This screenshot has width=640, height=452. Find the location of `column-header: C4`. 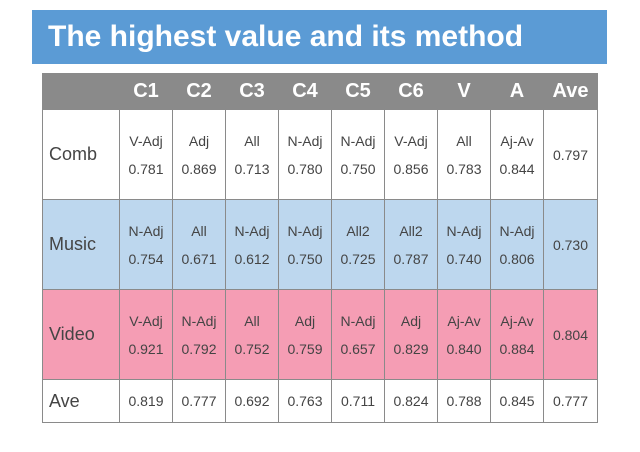

column-header: C4 is located at coordinates (305, 91).